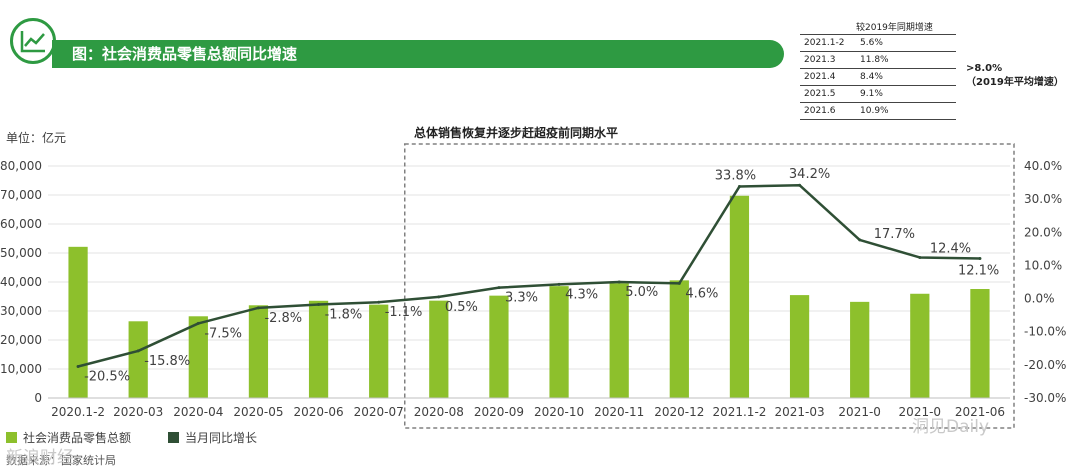 Image resolution: width=1080 pixels, height=471 pixels. What do you see at coordinates (906, 111) in the screenshot?
I see `table-cell-value: 10.9%` at bounding box center [906, 111].